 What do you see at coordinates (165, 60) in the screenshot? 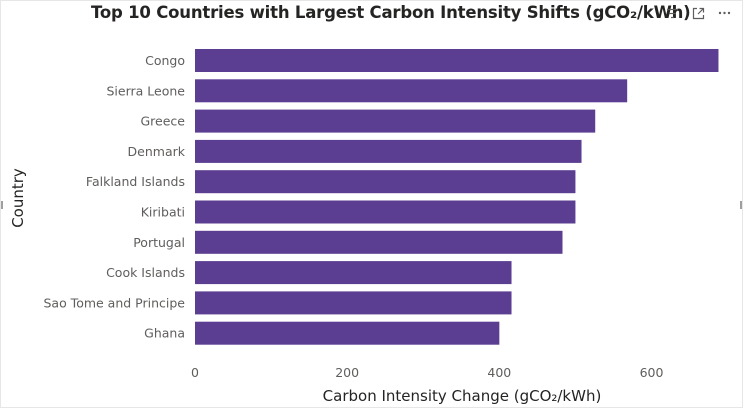
I see `y-tick-label: Congo` at bounding box center [165, 60].